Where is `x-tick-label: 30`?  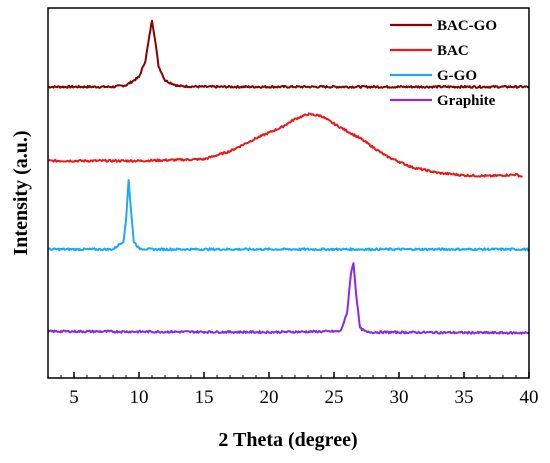
x-tick-label: 30 is located at coordinates (399, 397).